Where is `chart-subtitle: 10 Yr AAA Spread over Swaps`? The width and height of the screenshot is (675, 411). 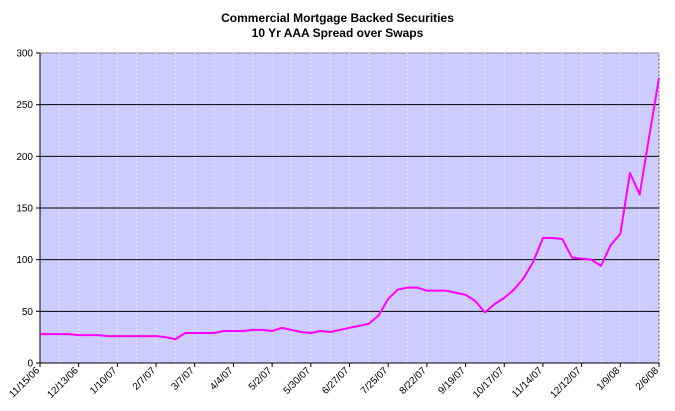 chart-subtitle: 10 Yr AAA Spread over Swaps is located at coordinates (337, 33).